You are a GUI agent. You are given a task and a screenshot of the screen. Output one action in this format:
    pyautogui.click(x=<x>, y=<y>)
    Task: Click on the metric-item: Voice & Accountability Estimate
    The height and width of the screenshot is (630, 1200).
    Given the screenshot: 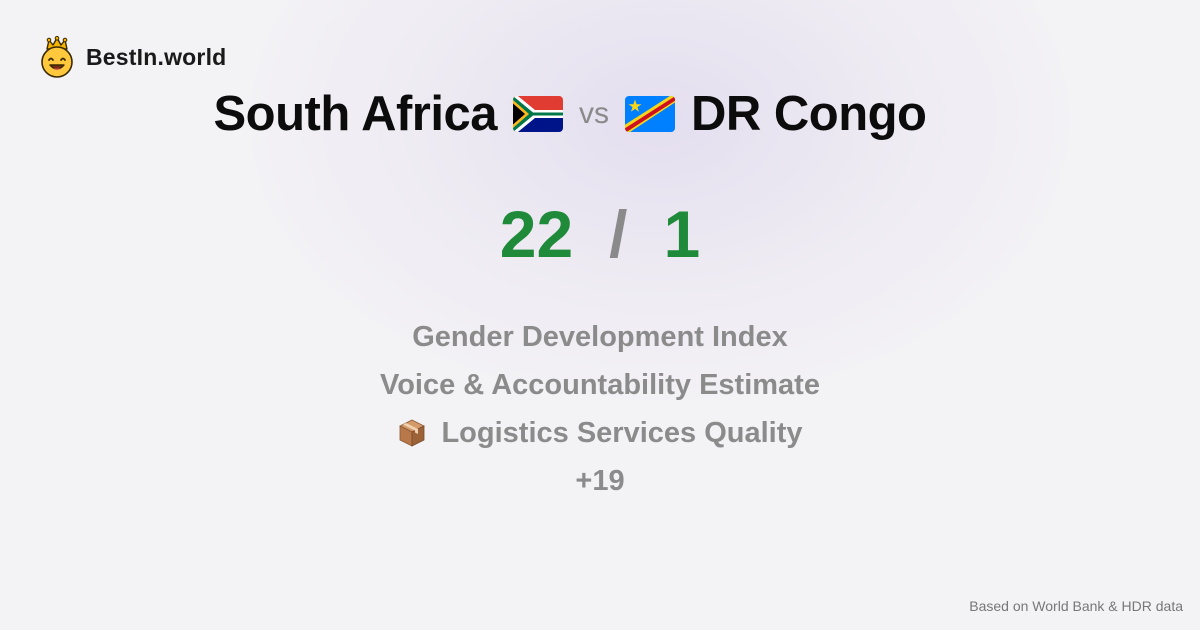 What is the action you would take?
    pyautogui.click(x=600, y=385)
    